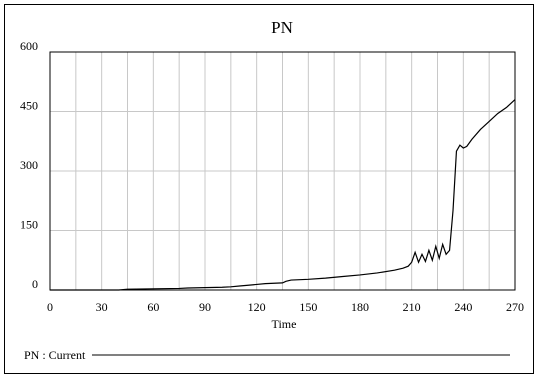 This screenshot has height=380, width=540. What do you see at coordinates (257, 307) in the screenshot?
I see `x-tick-label: 120` at bounding box center [257, 307].